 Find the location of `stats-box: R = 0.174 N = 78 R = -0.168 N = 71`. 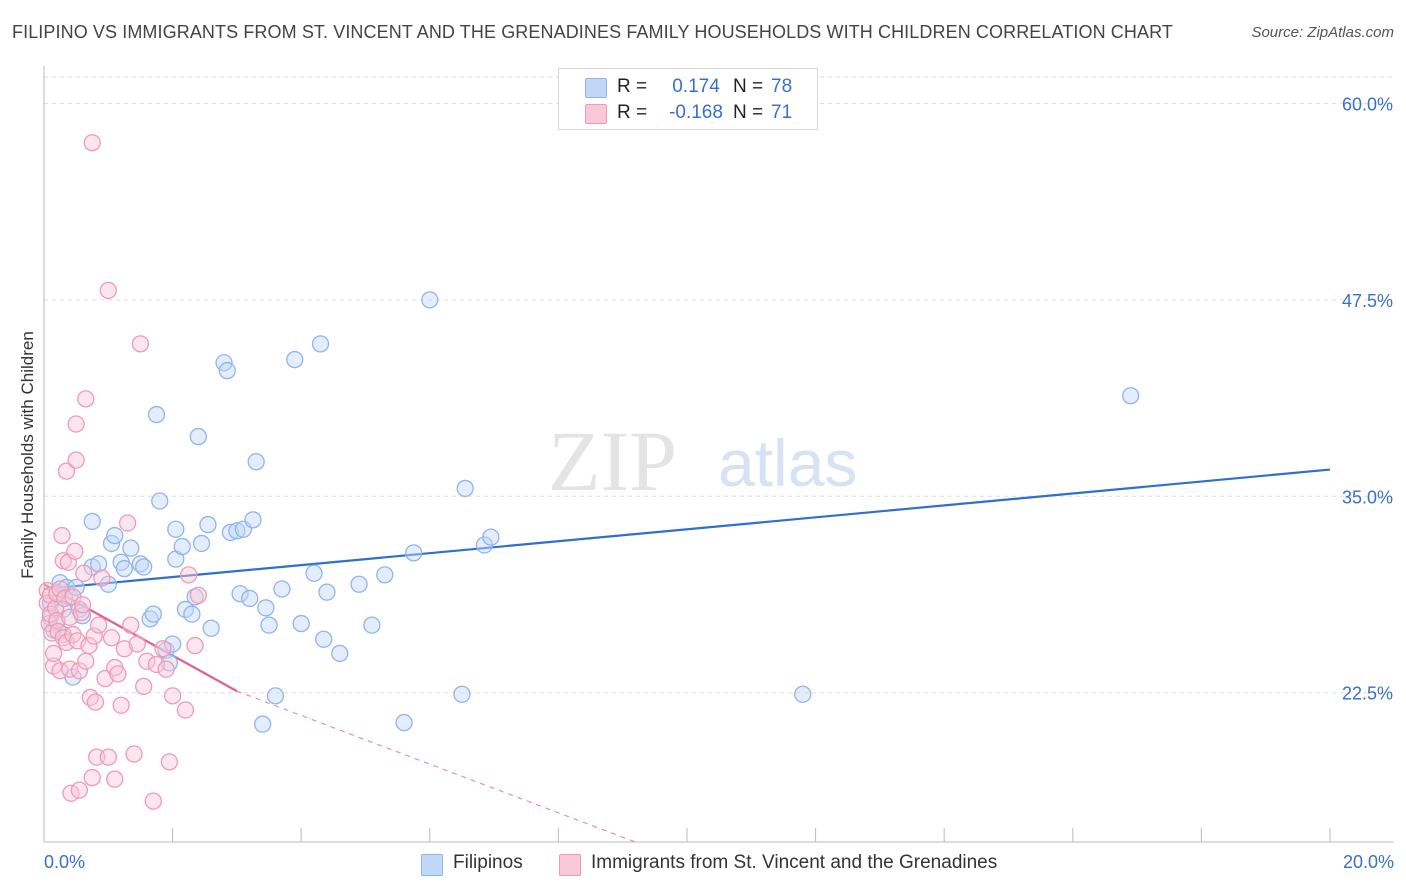

stats-box: R = 0.174 N = 78 R = -0.168 N = 71 is located at coordinates (688, 99).